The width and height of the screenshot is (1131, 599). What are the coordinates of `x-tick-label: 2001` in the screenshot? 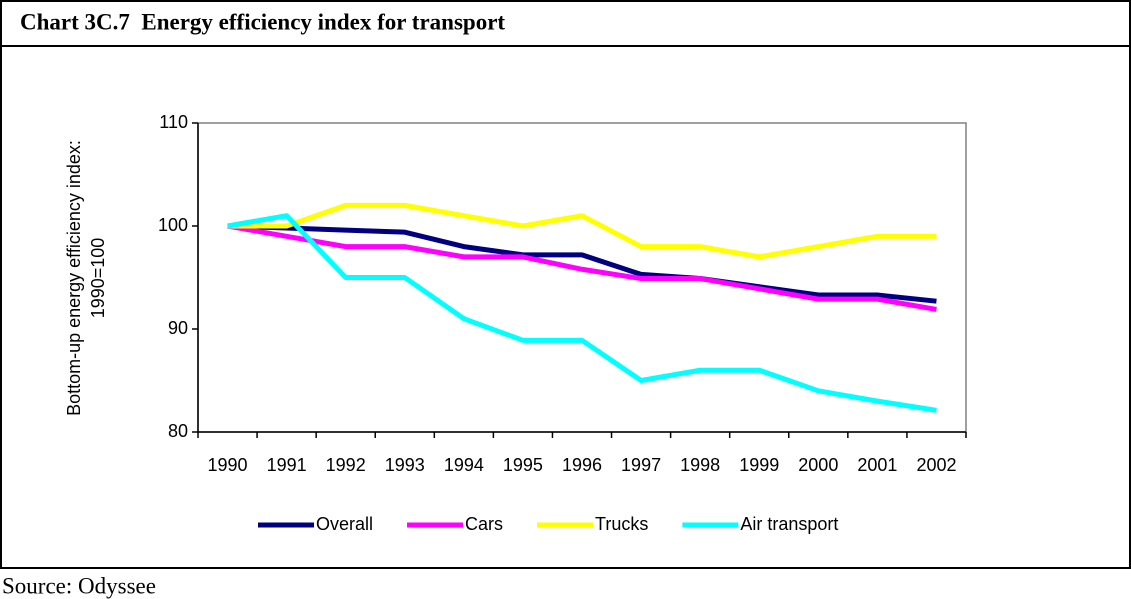 It's located at (877, 465).